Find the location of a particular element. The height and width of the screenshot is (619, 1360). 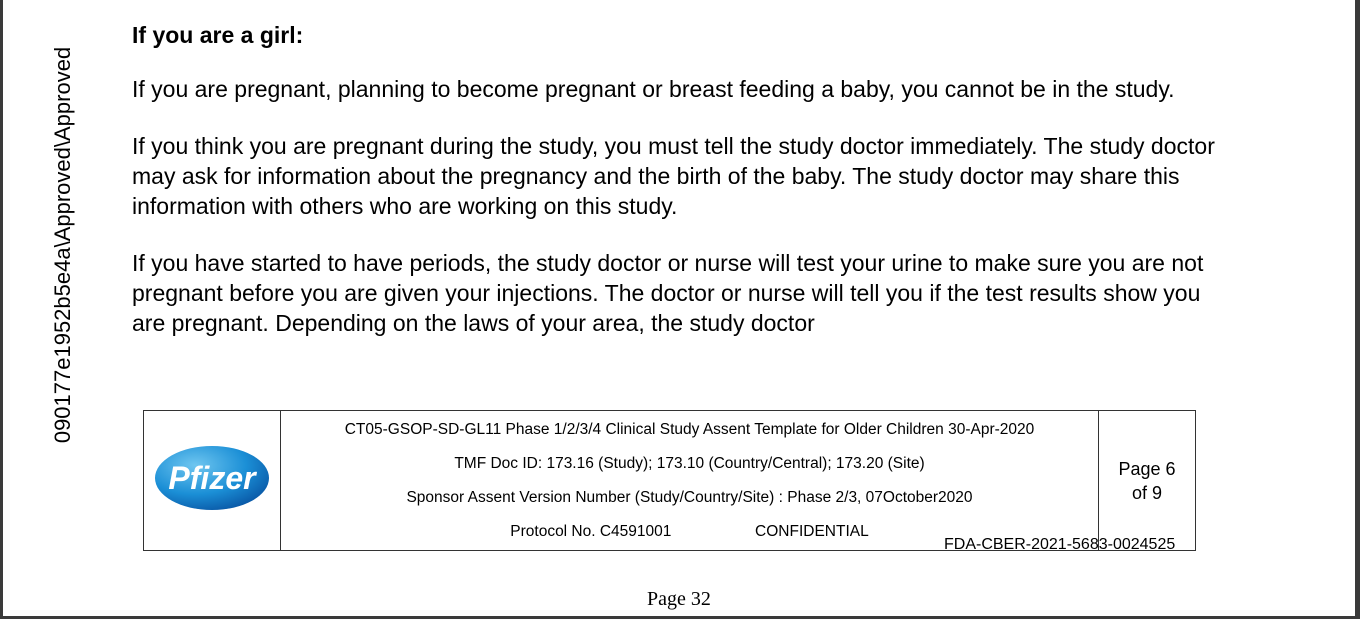

page-number: Page 32 is located at coordinates (679, 599).